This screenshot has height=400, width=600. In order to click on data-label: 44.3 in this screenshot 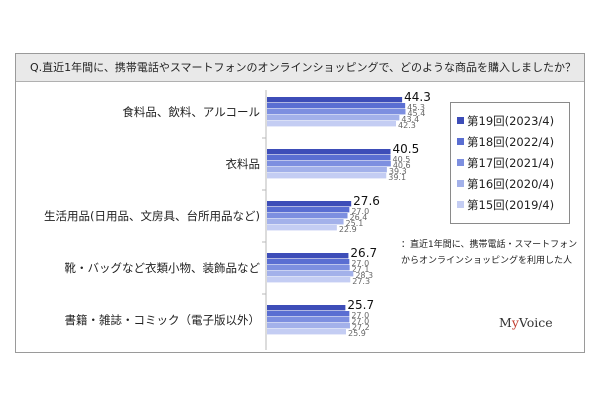, I will do `click(417, 97)`.